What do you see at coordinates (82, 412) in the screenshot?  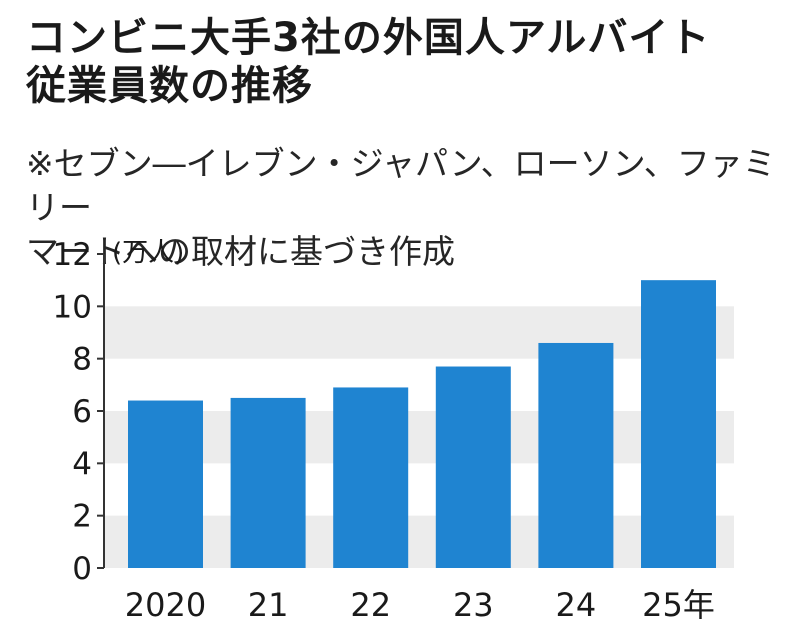 I see `y-tick-label: 6` at bounding box center [82, 412].